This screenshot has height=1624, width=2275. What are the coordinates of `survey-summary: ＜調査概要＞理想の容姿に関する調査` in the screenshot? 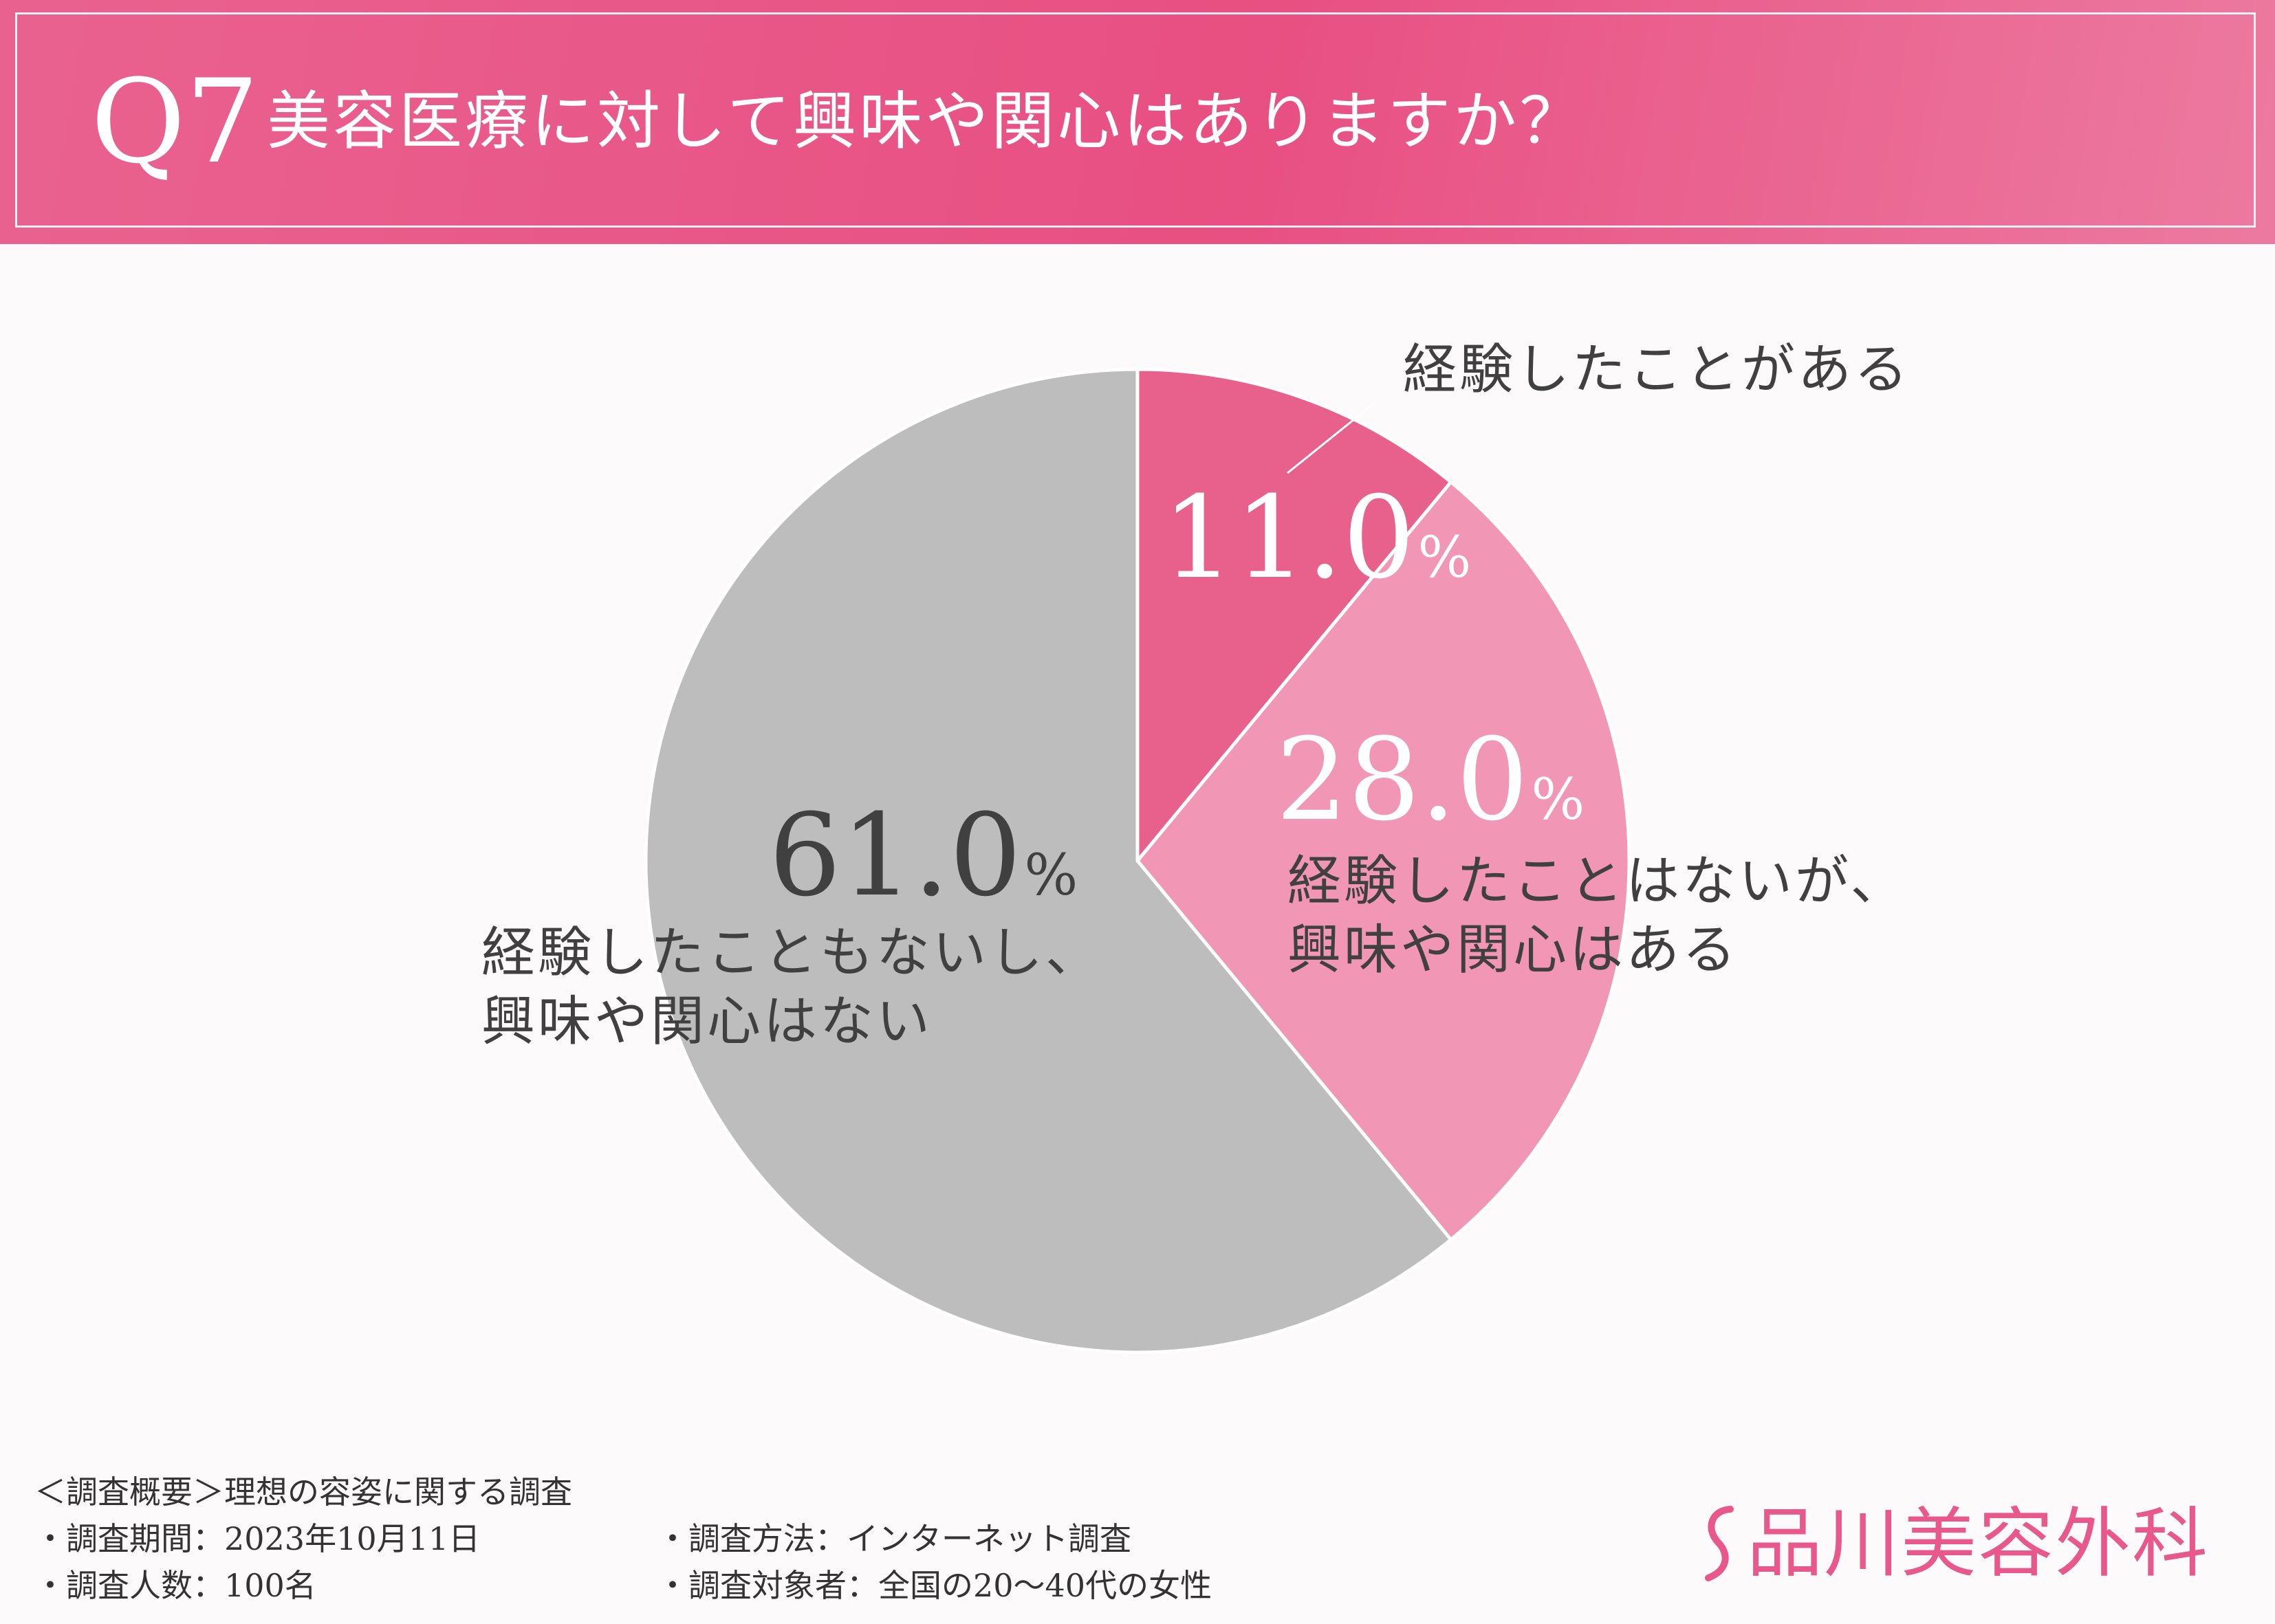 It's located at (303, 1492).